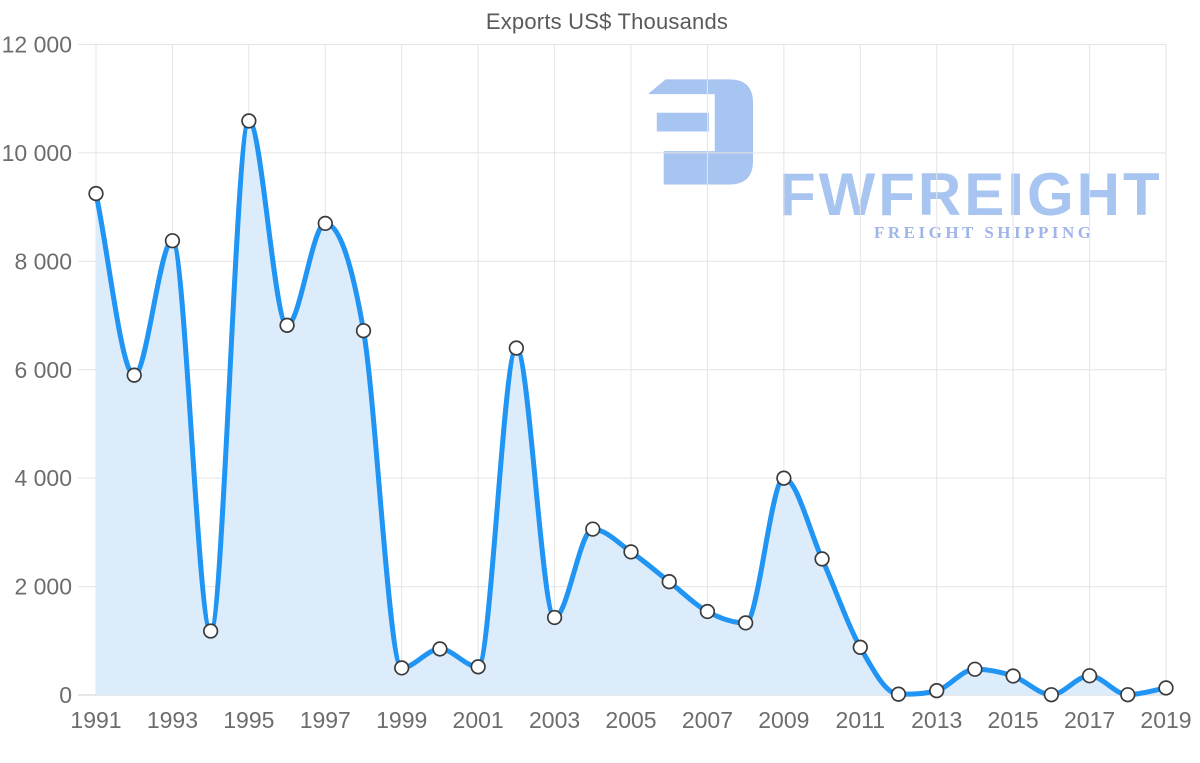  Describe the element at coordinates (1051, 695) in the screenshot. I see `data-point-2016` at that location.